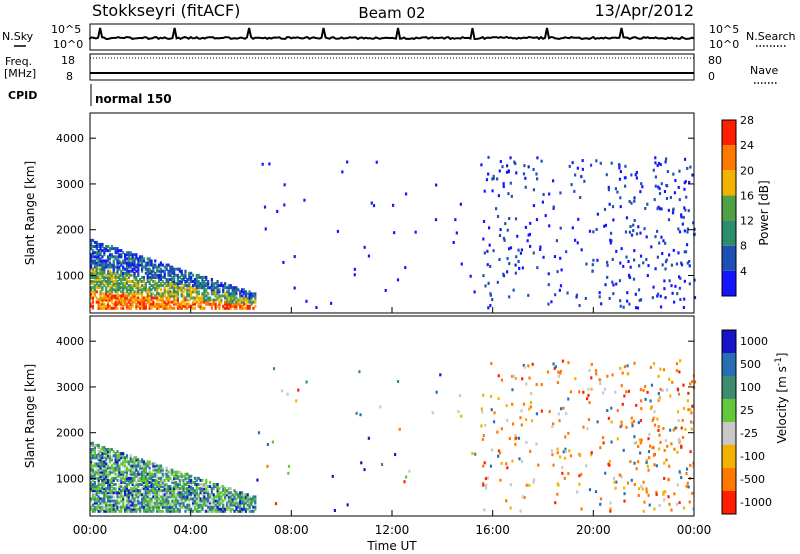 The height and width of the screenshot is (554, 800). I want to click on noise-panel-frame, so click(392, 37).